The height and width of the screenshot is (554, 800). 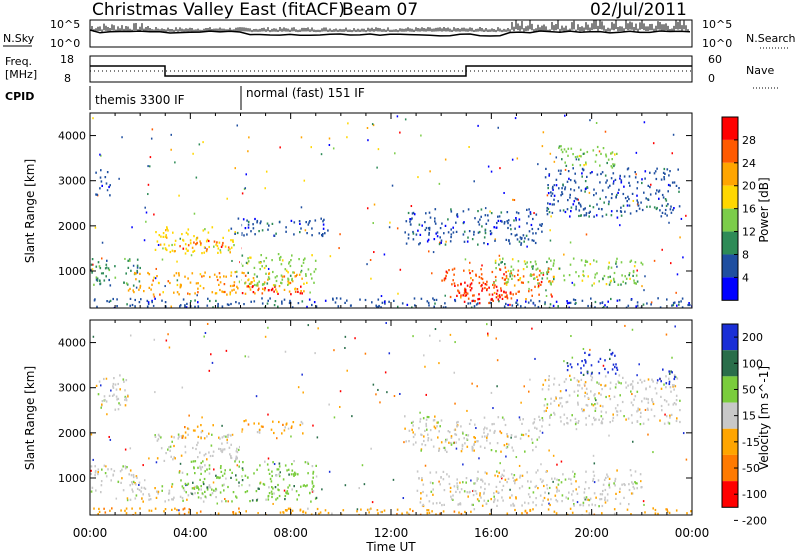 I want to click on colorbar-swatch, so click(x=730, y=151).